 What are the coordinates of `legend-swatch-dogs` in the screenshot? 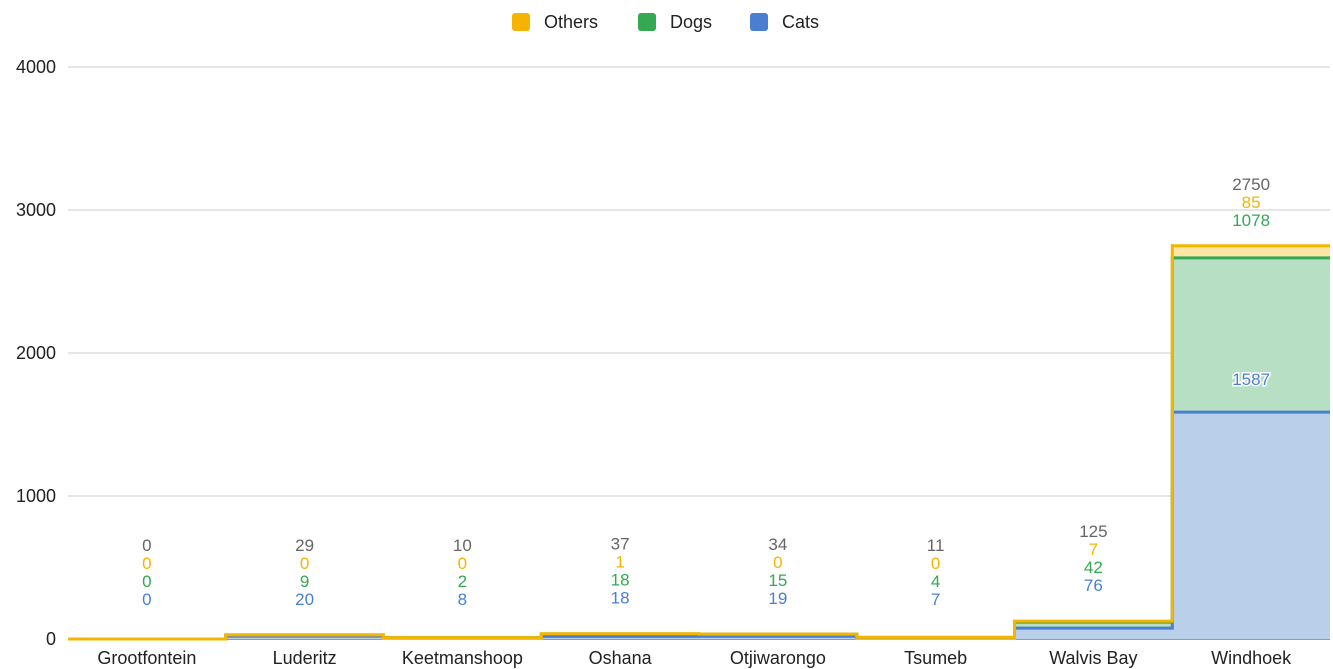 It's located at (647, 22).